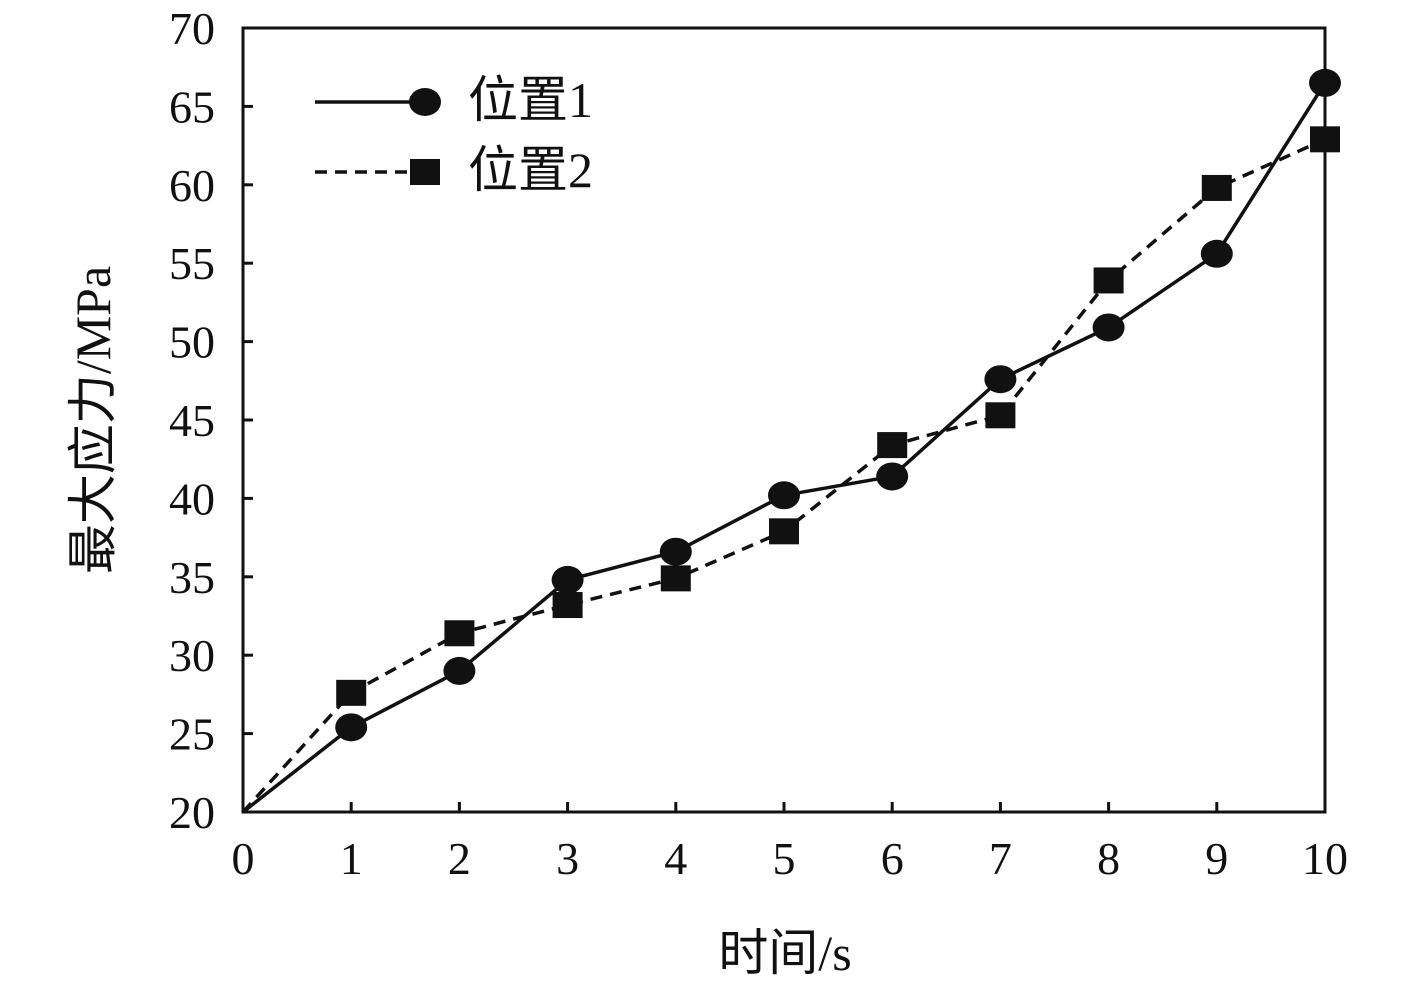 This screenshot has height=992, width=1417. I want to click on x-tick-label: 10, so click(1325, 858).